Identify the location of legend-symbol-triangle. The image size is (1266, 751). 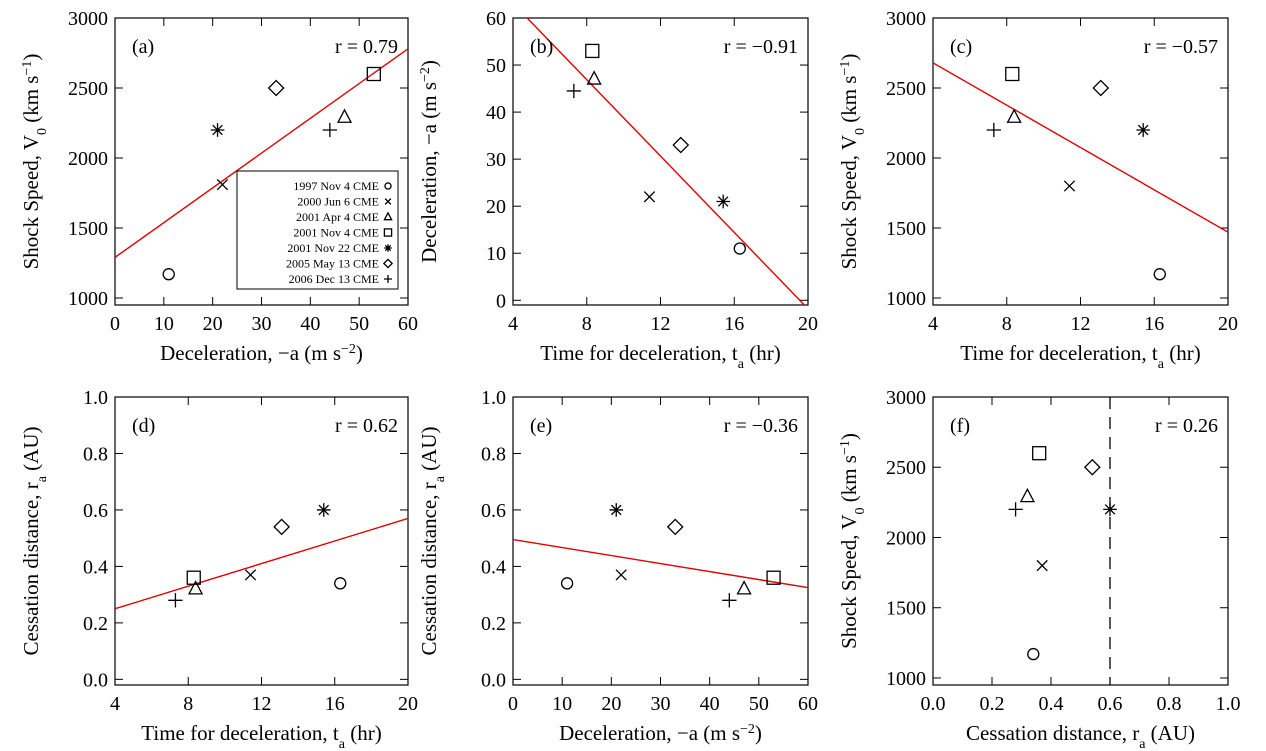
(388, 216).